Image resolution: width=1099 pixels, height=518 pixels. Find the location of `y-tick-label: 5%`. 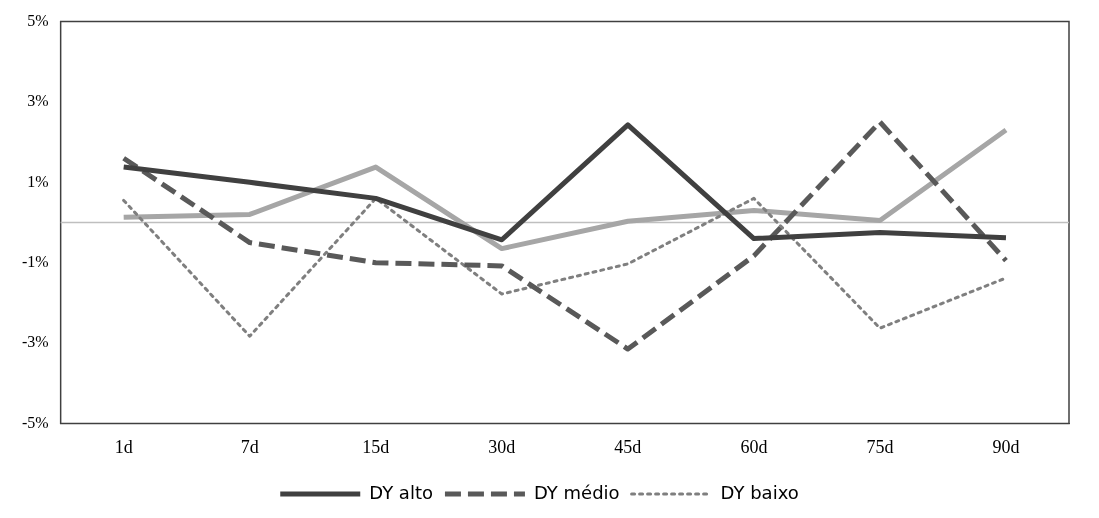

y-tick-label: 5% is located at coordinates (38, 20).